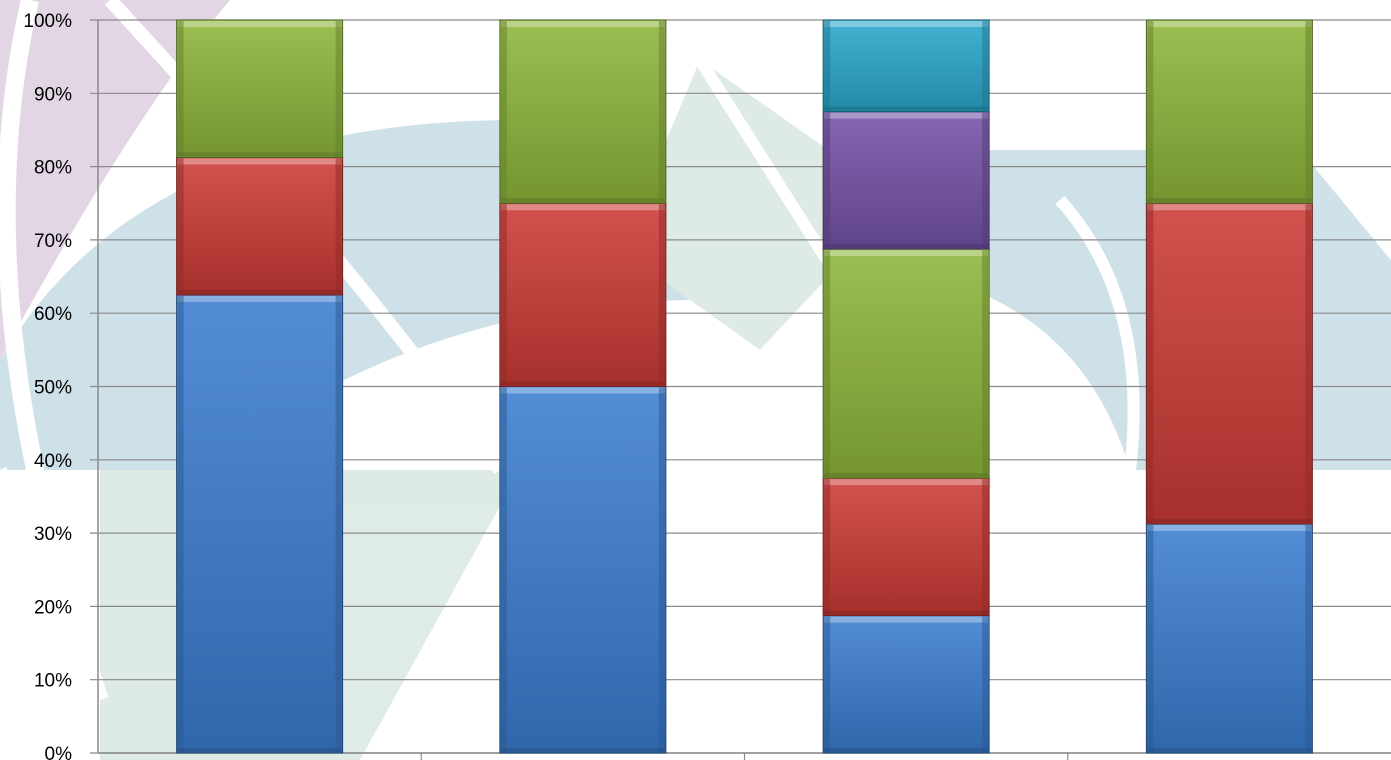  What do you see at coordinates (53, 168) in the screenshot?
I see `y-tick-label: 80%` at bounding box center [53, 168].